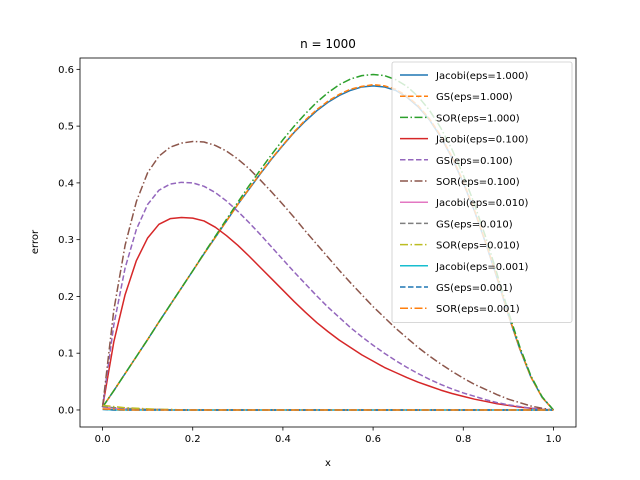  I want to click on y-tick-label: 0.5, so click(66, 127).